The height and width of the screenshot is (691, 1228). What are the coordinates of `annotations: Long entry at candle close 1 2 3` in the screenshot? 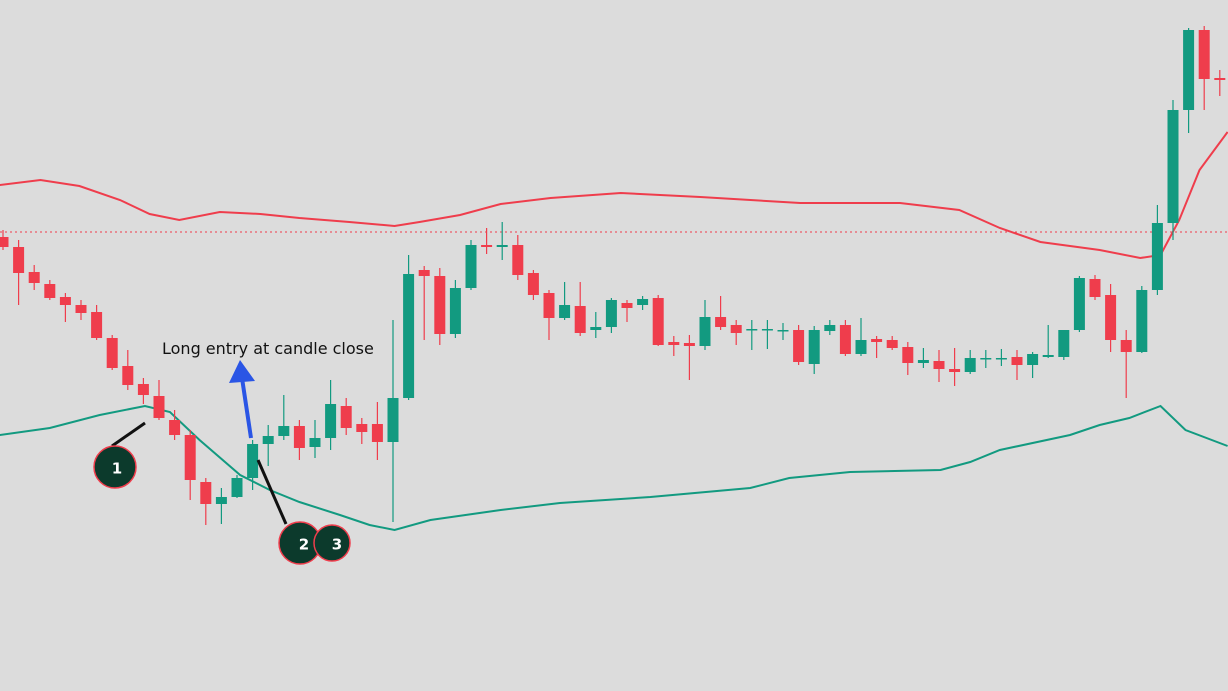 It's located at (233, 452).